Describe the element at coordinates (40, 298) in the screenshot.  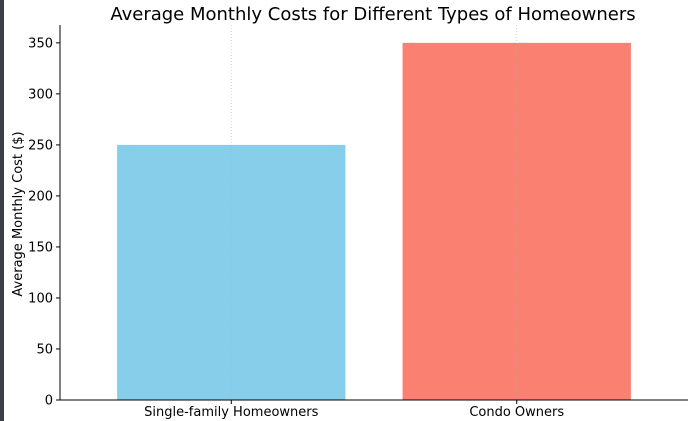
I see `y-tick-label: 100` at that location.